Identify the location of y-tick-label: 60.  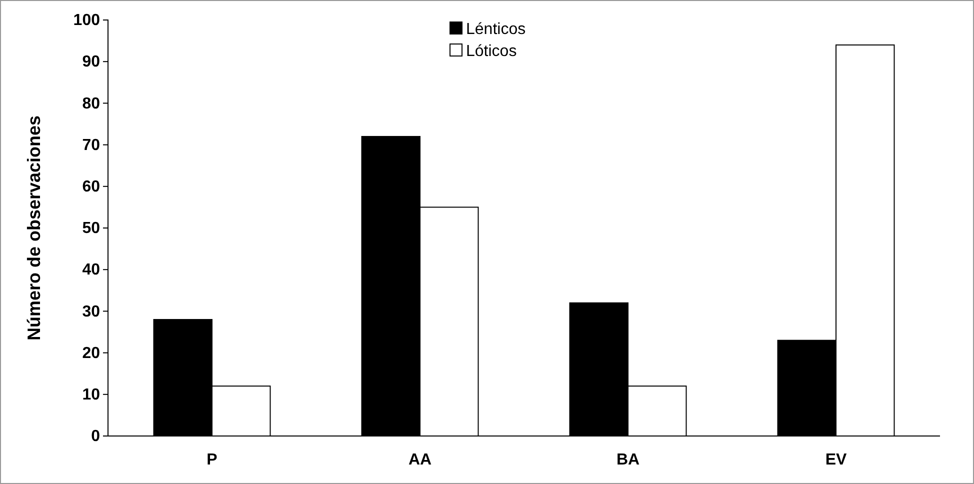
(91, 187).